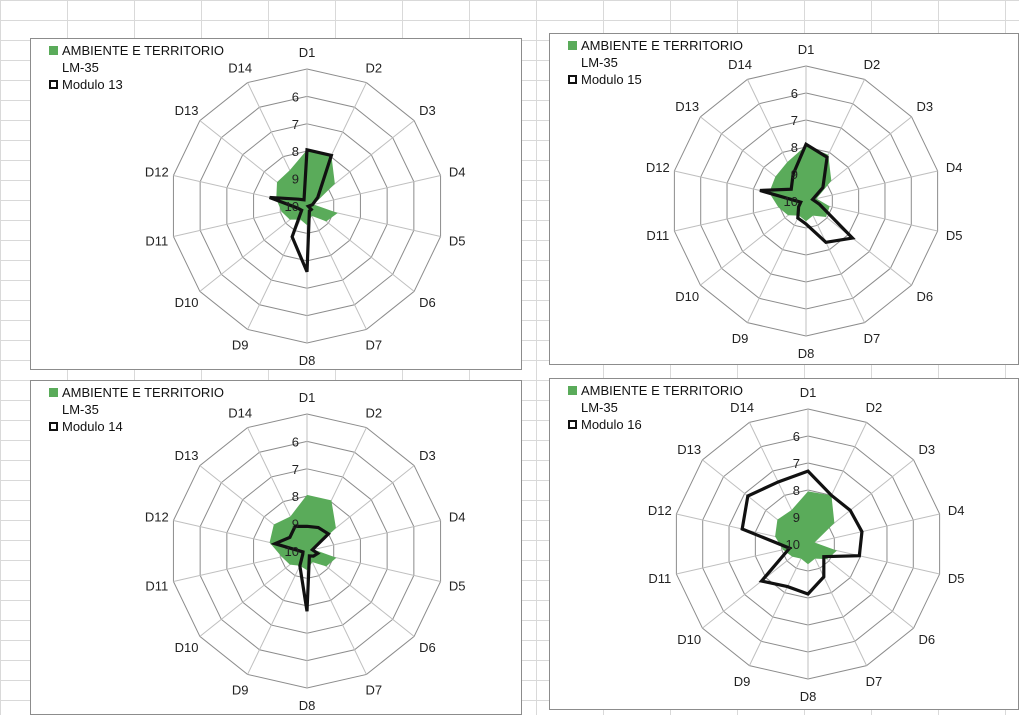  I want to click on chart-legend: AMBIENTE E TERRITORIO LM-35 Modulo 14, so click(136, 409).